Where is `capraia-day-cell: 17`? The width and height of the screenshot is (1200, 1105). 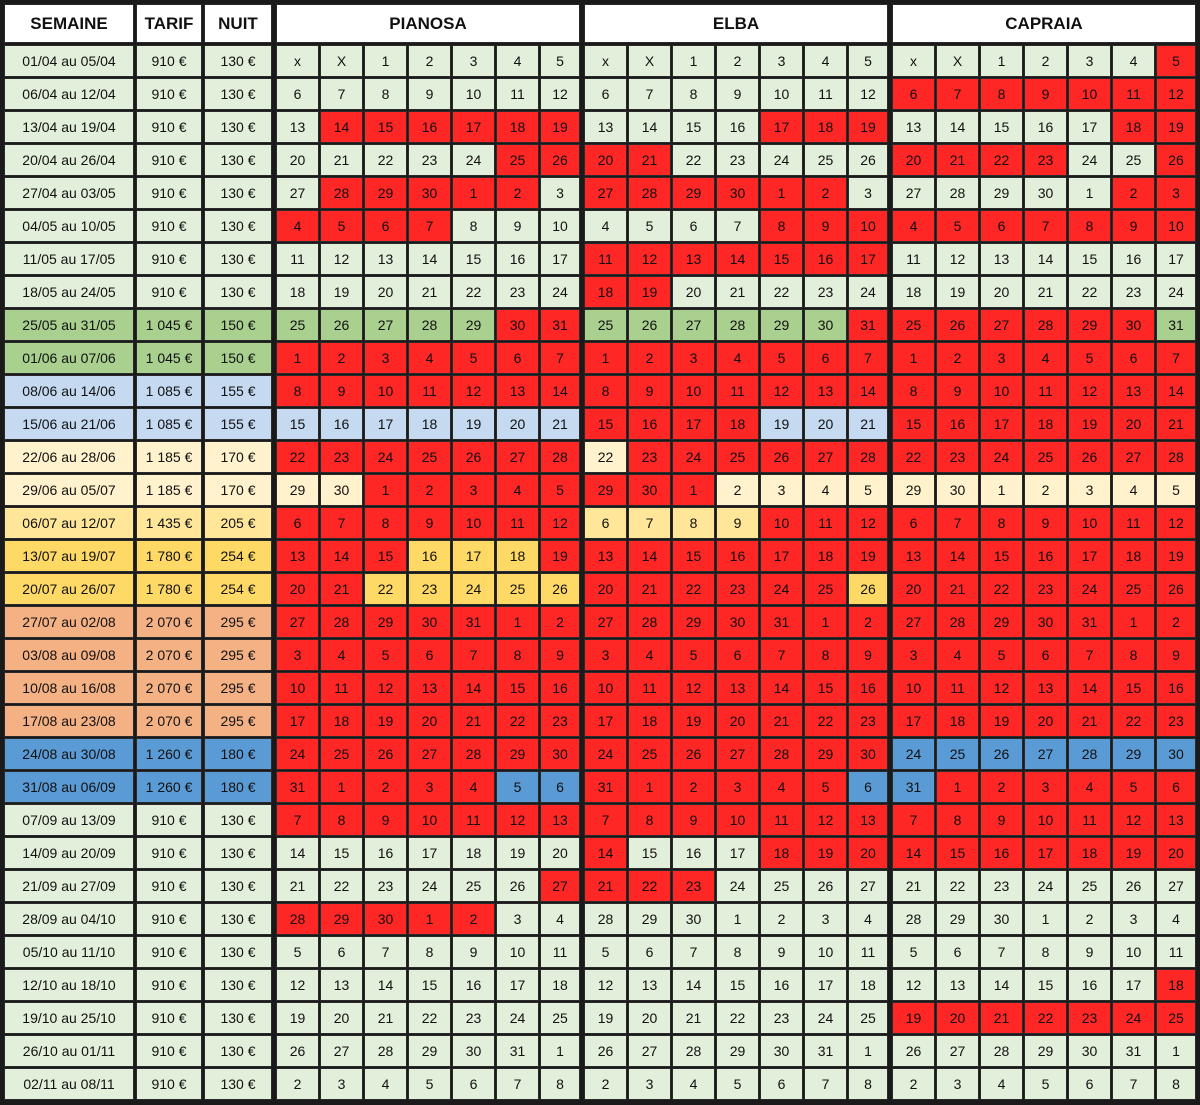
capraia-day-cell: 17 is located at coordinates (1176, 259).